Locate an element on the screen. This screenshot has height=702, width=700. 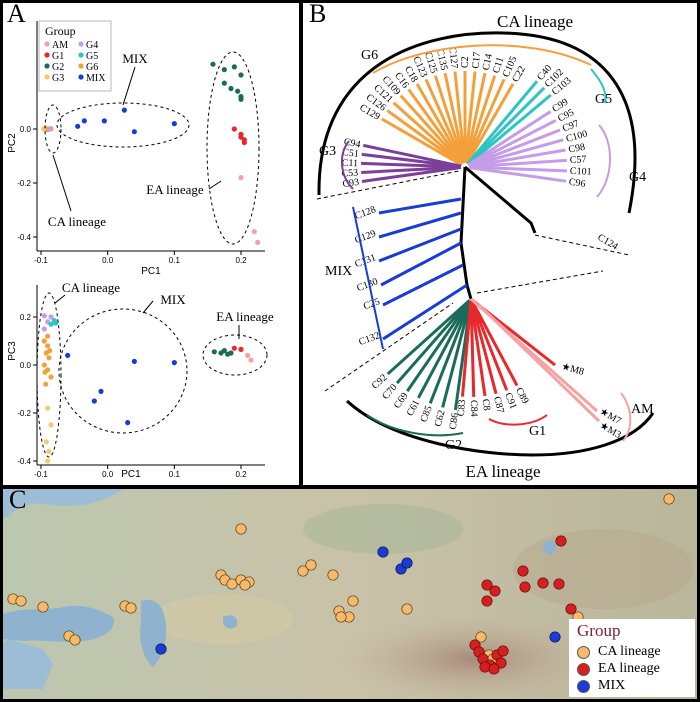
legend-title: Group is located at coordinates (60, 31).